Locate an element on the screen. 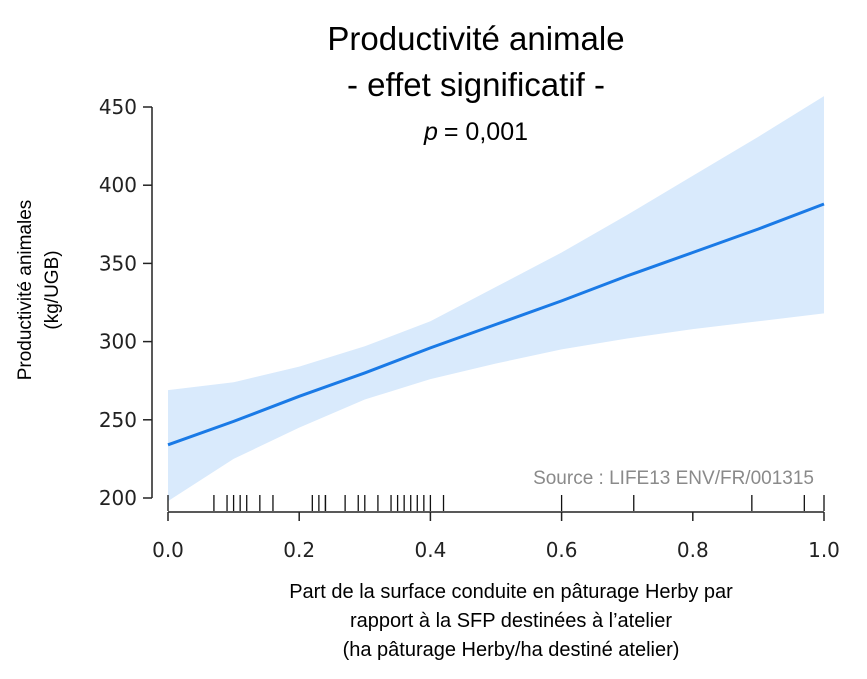  y-axis-label-line1: Productivité animales is located at coordinates (25, 290).